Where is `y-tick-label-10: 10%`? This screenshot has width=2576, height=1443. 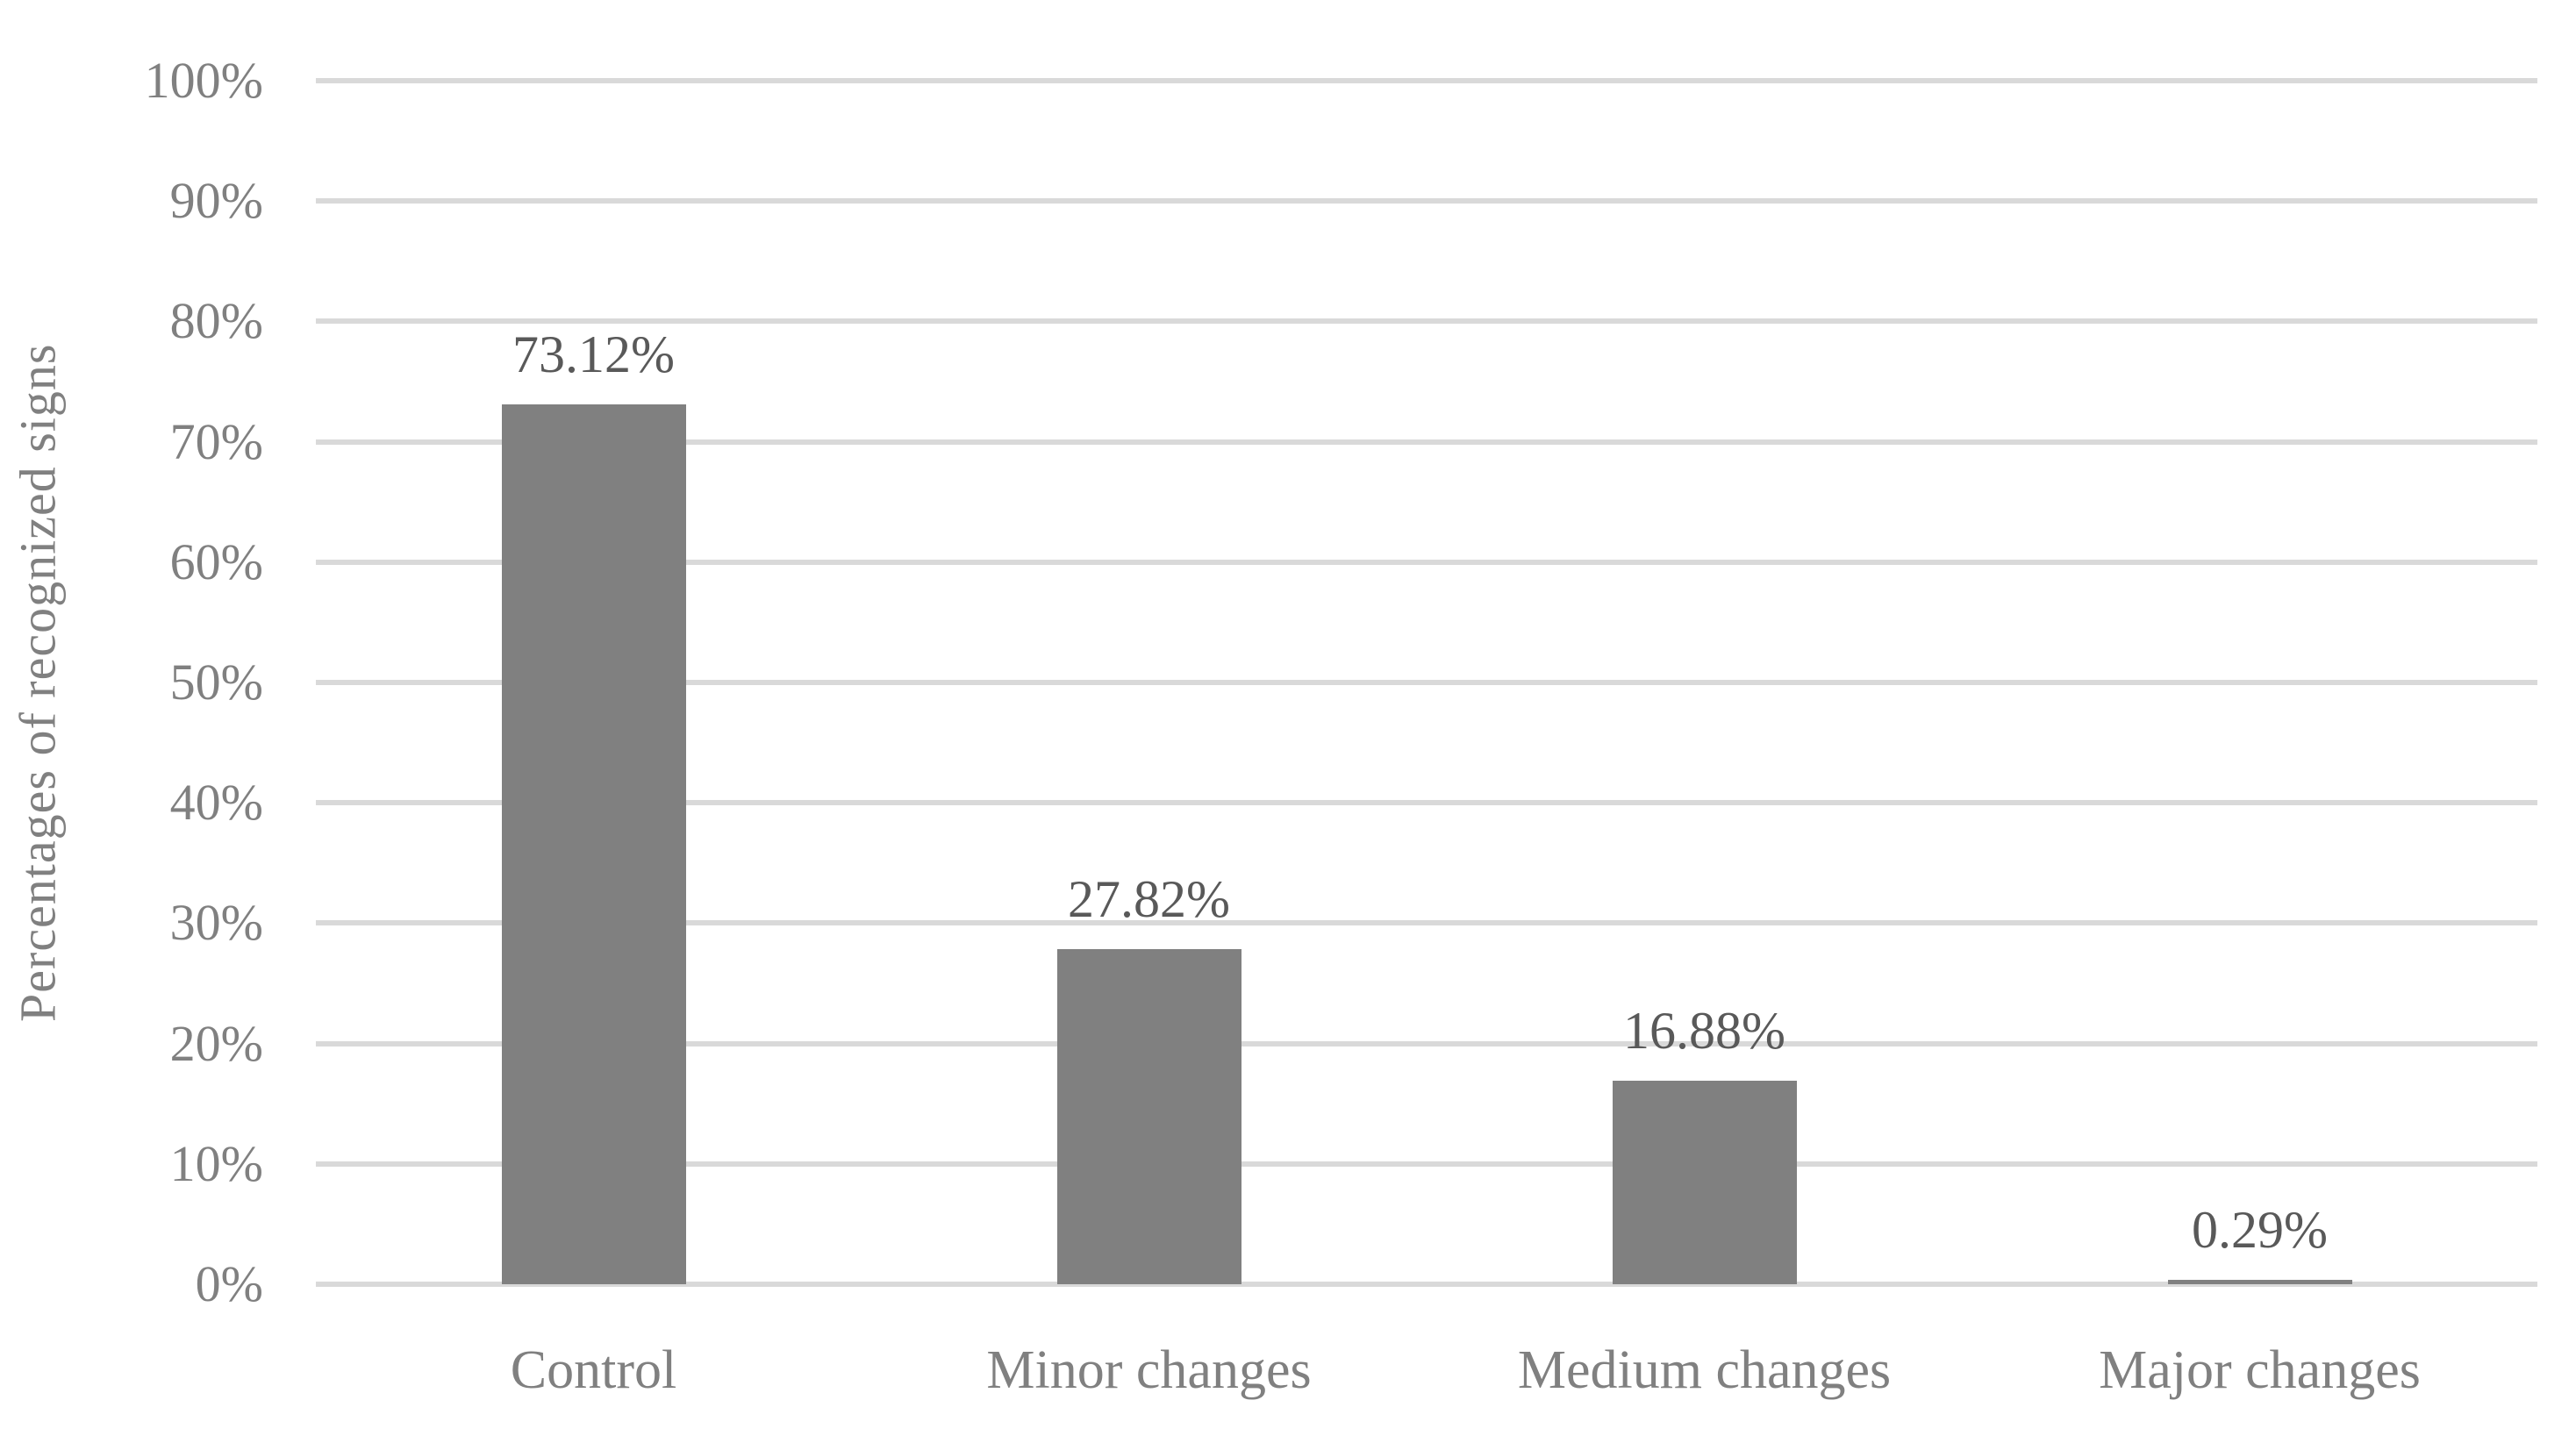 y-tick-label-10: 10% is located at coordinates (216, 1163).